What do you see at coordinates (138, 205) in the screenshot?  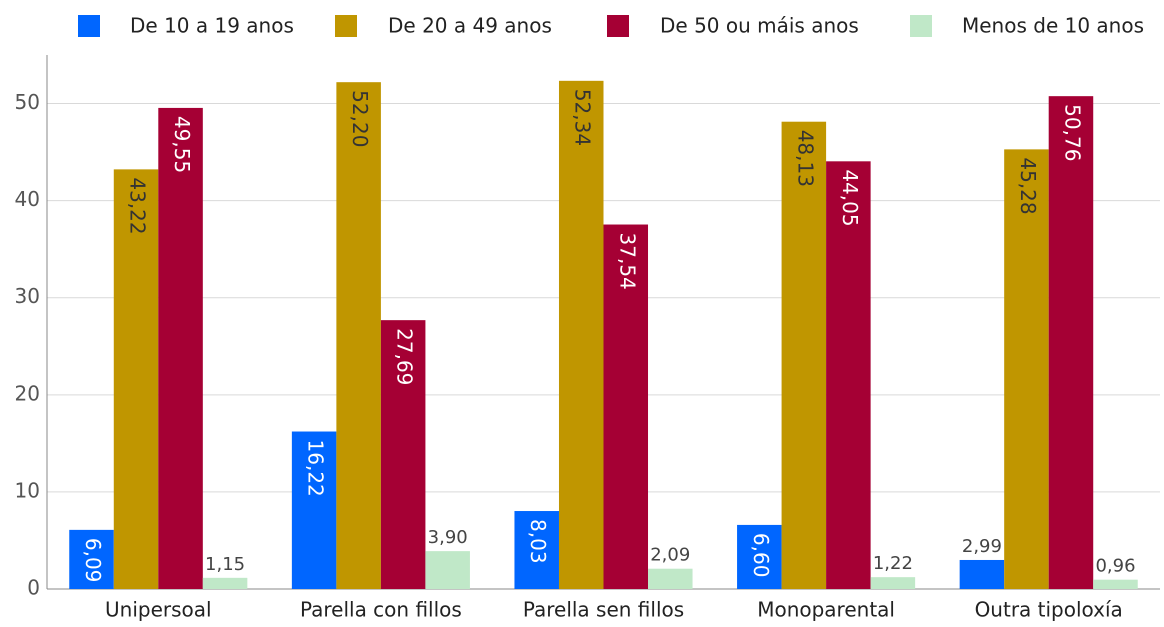 I see `value-label: 43,22` at bounding box center [138, 205].